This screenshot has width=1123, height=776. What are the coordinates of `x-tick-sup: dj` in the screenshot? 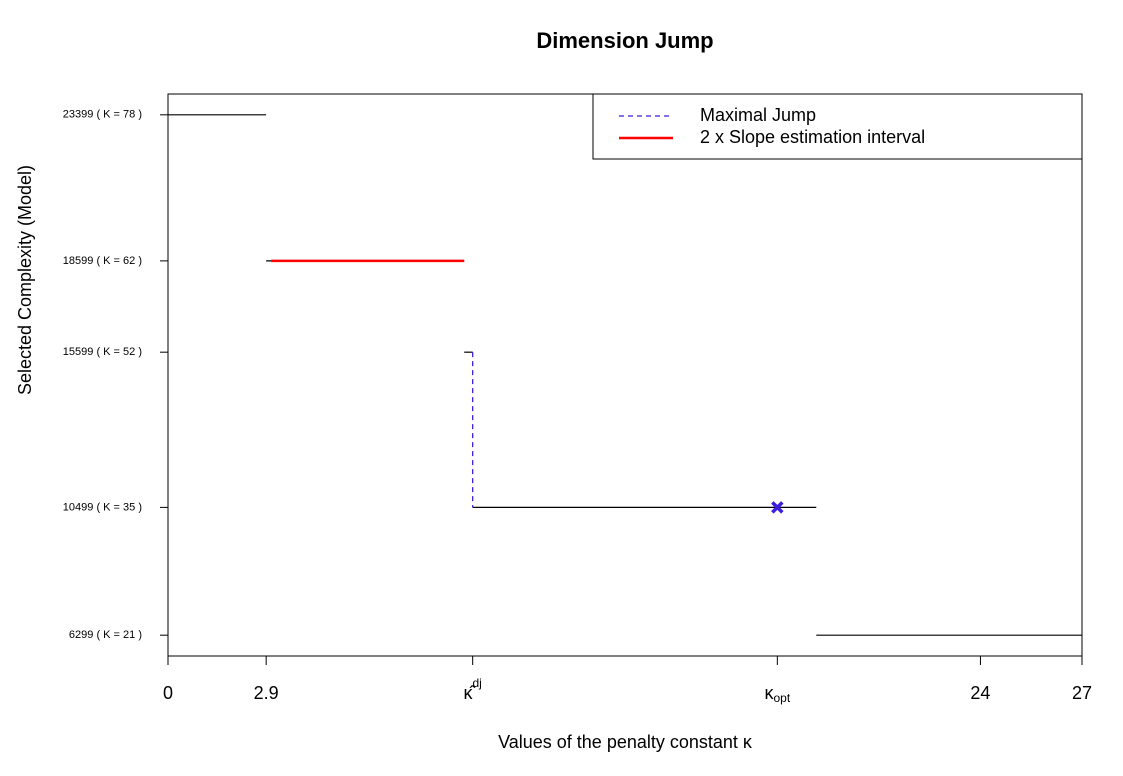 It's located at (476, 683).